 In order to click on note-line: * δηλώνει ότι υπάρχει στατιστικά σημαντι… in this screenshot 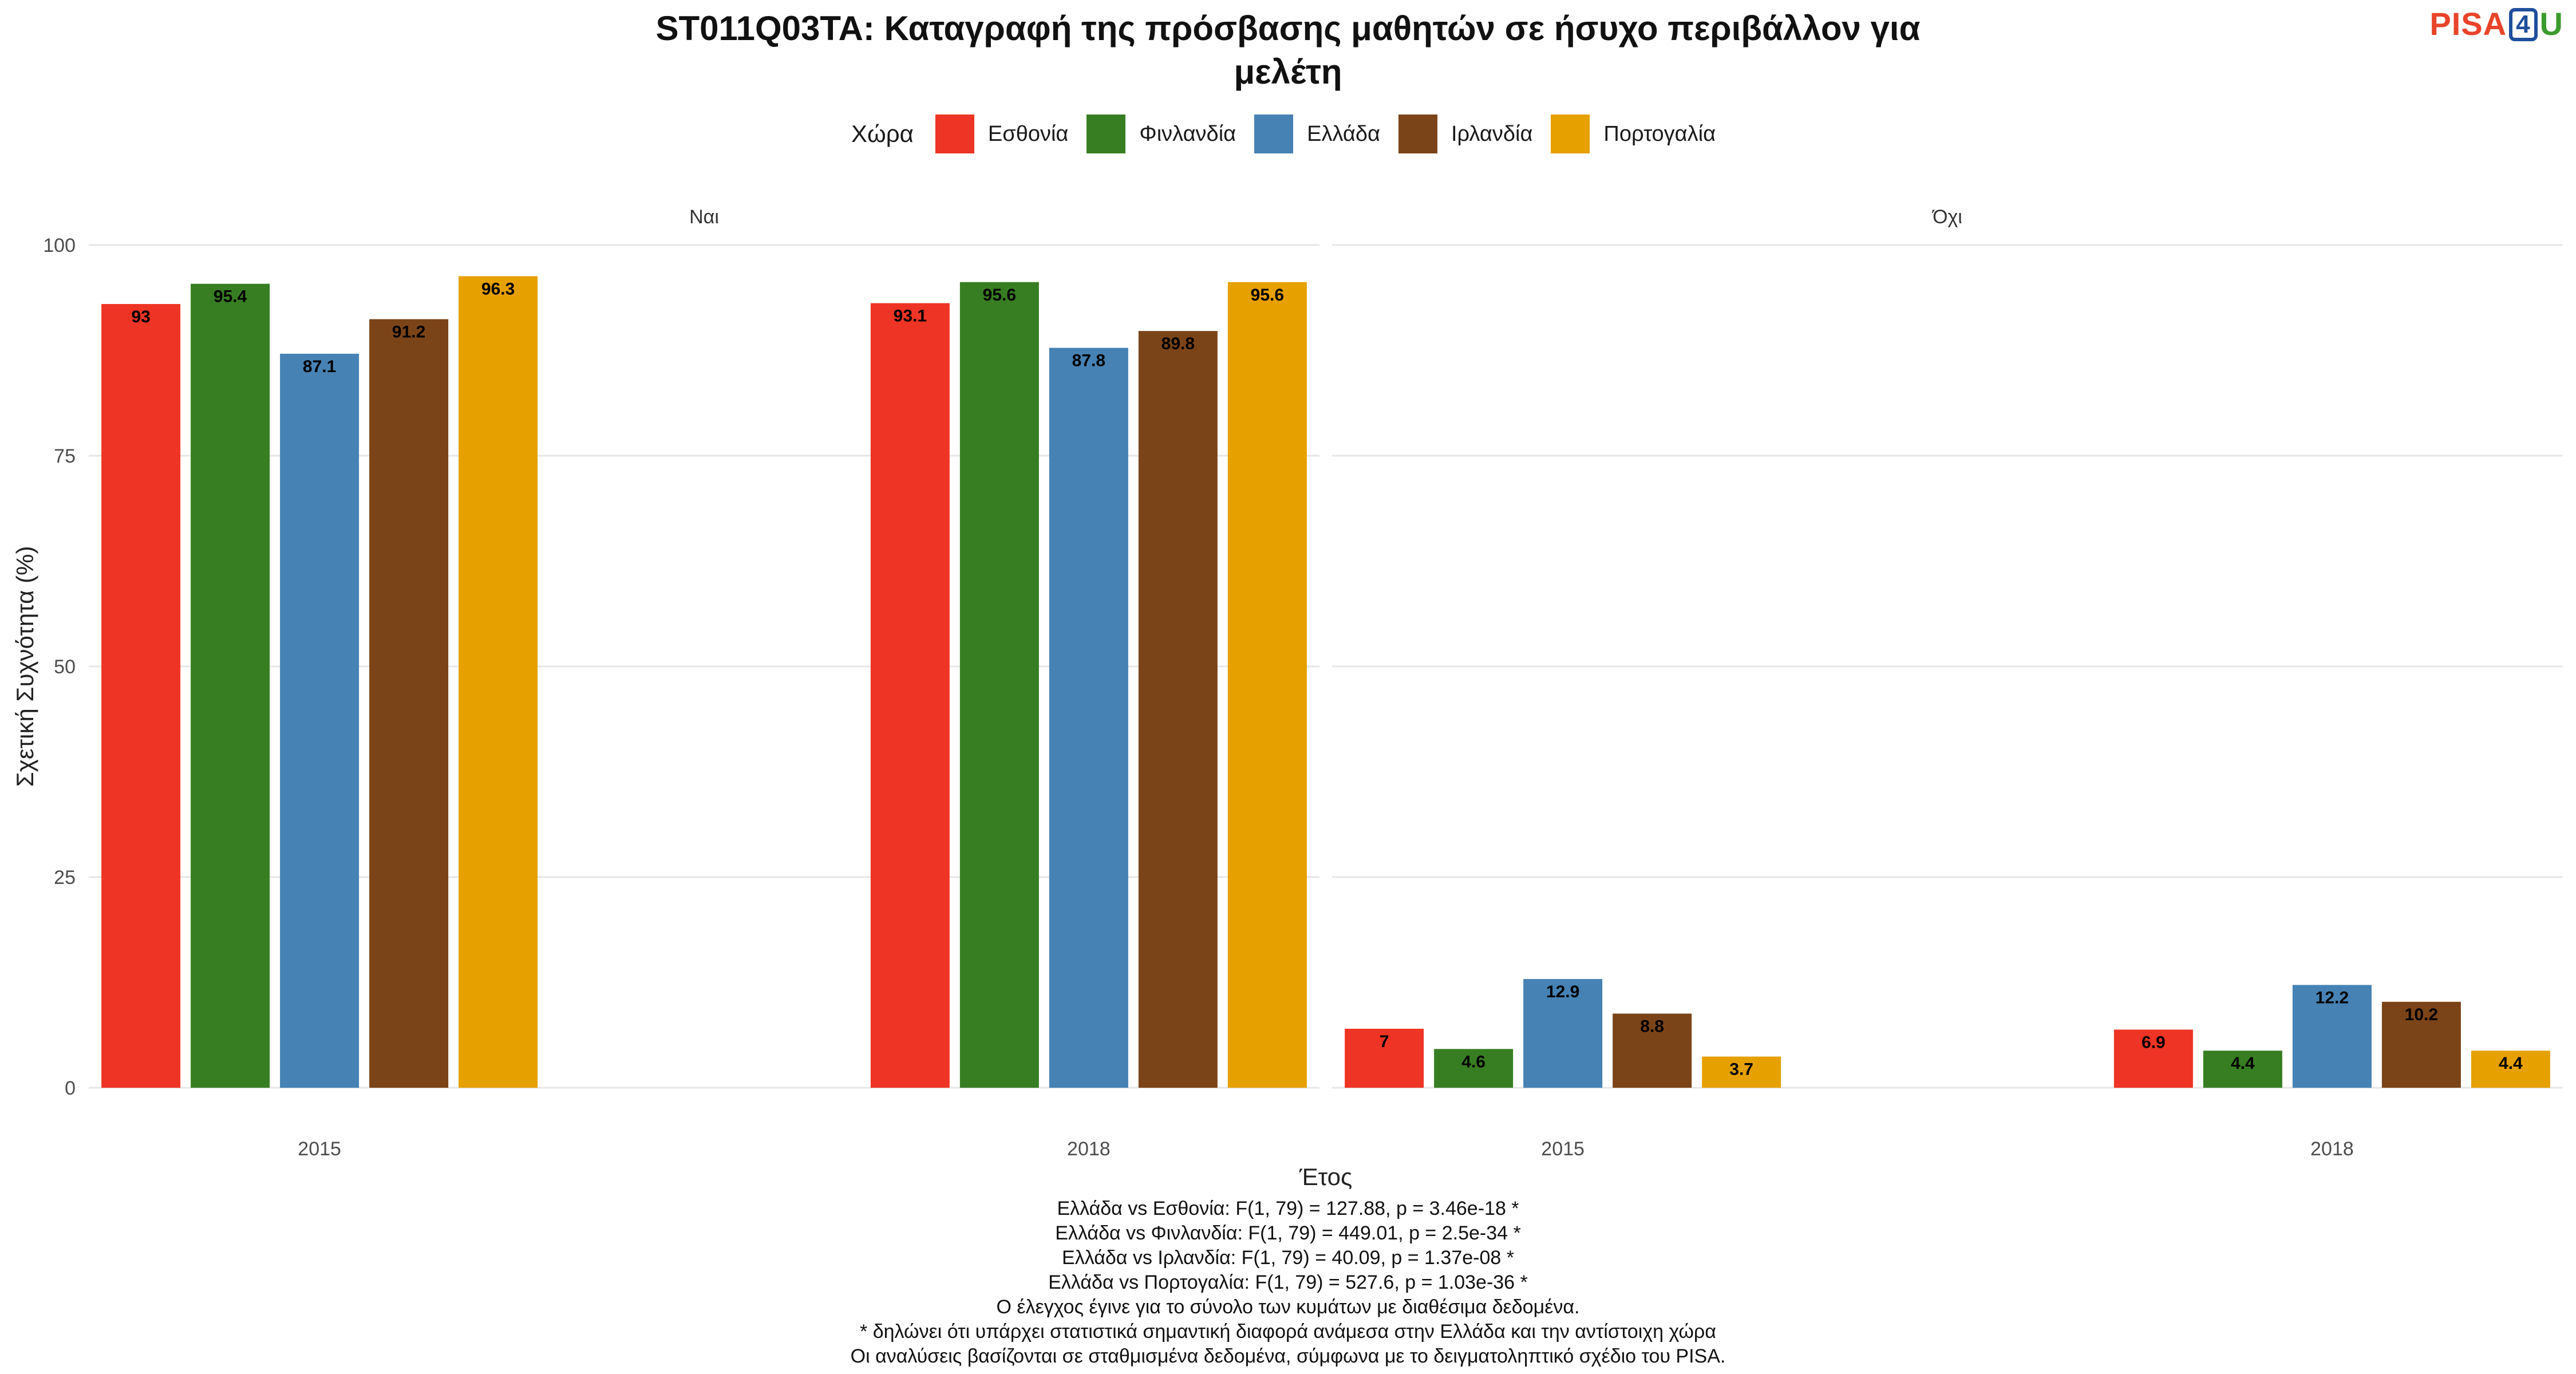, I will do `click(1288, 1332)`.